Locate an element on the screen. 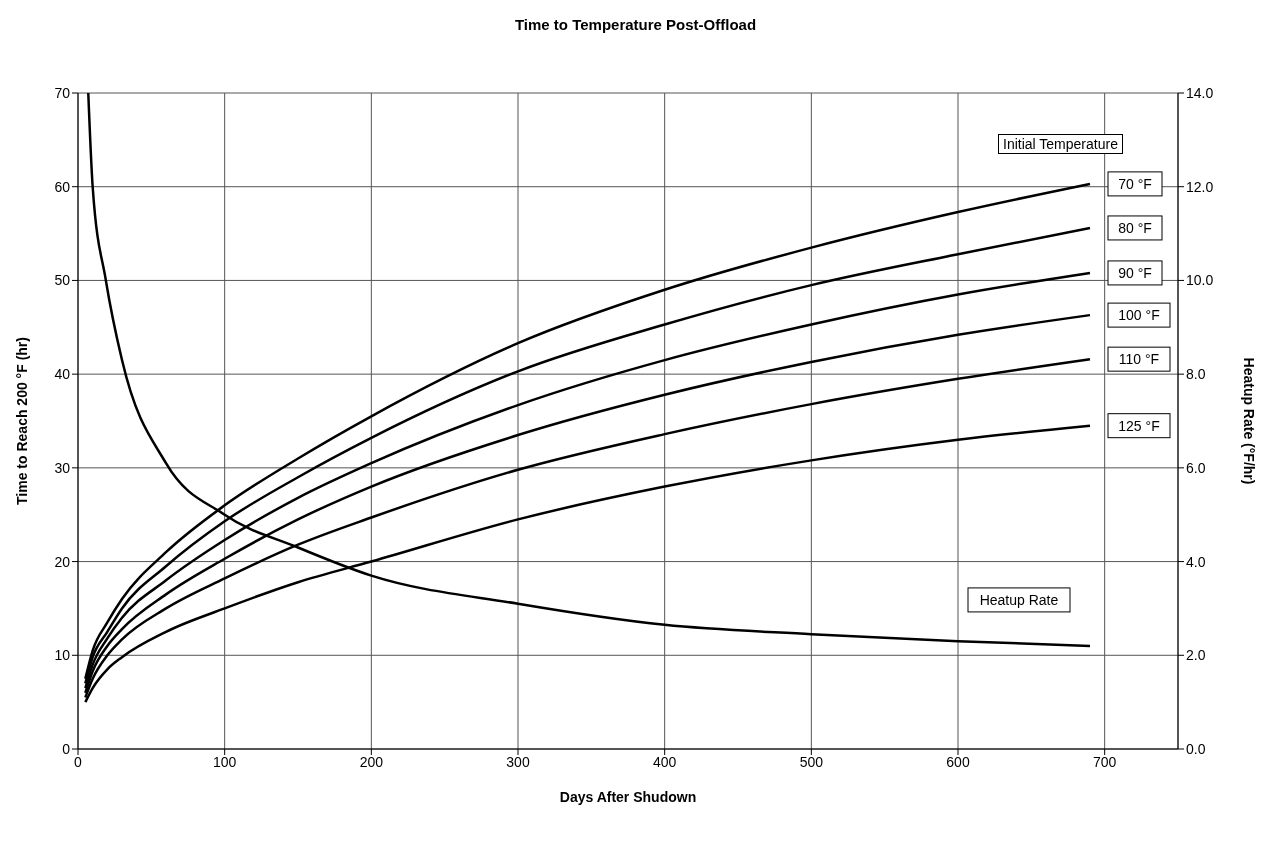 The image size is (1271, 852). text: Heatup Rate is located at coordinates (1019, 599).